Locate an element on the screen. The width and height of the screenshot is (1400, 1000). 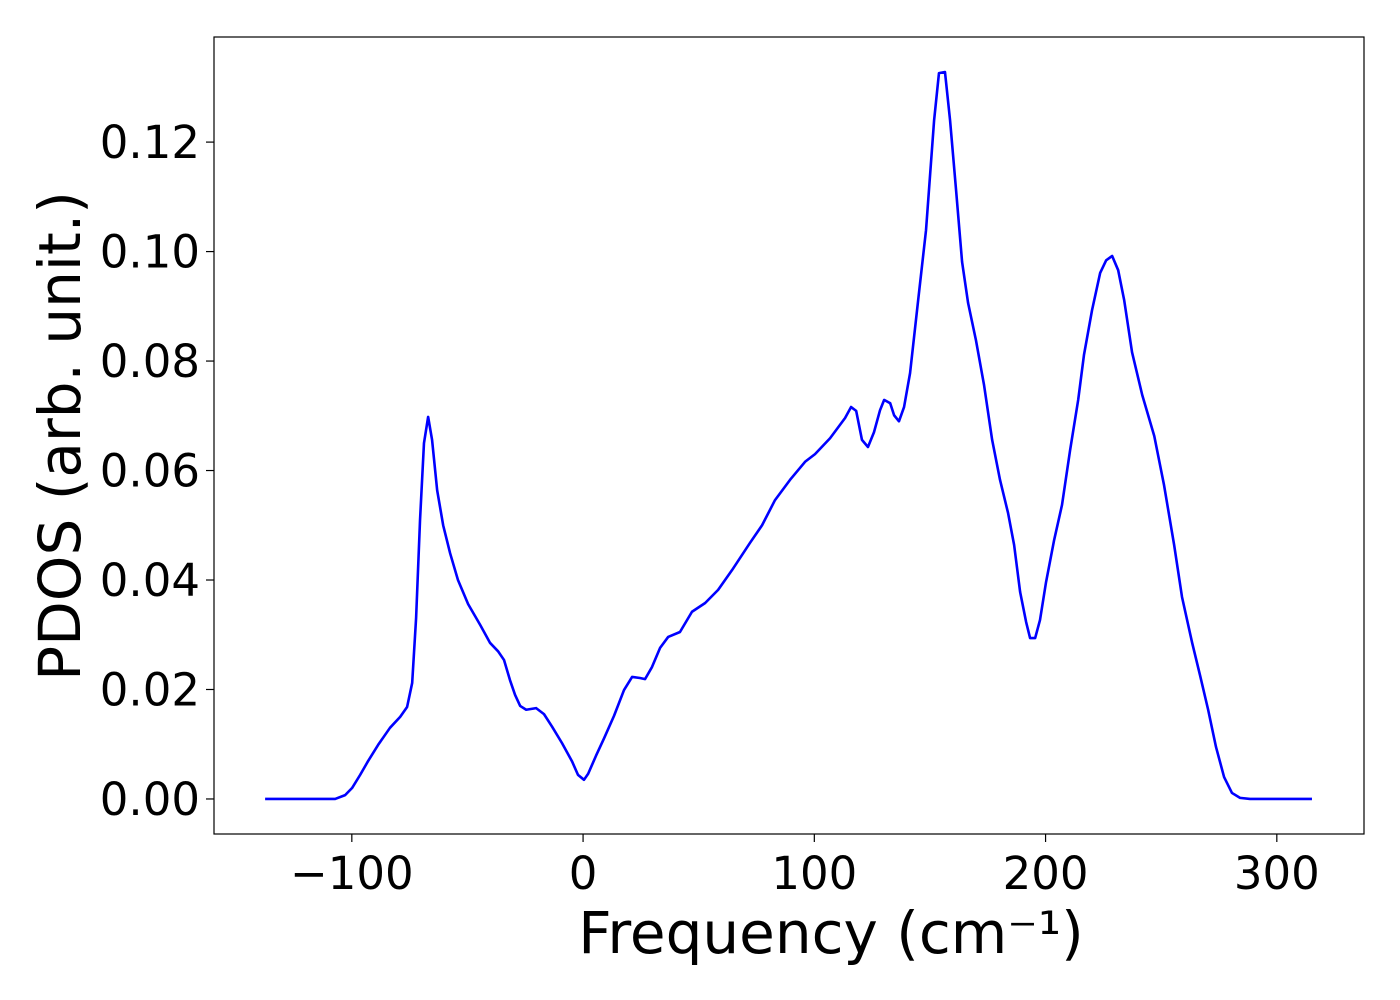
y-tick-label: 0.00 is located at coordinates (150, 799).